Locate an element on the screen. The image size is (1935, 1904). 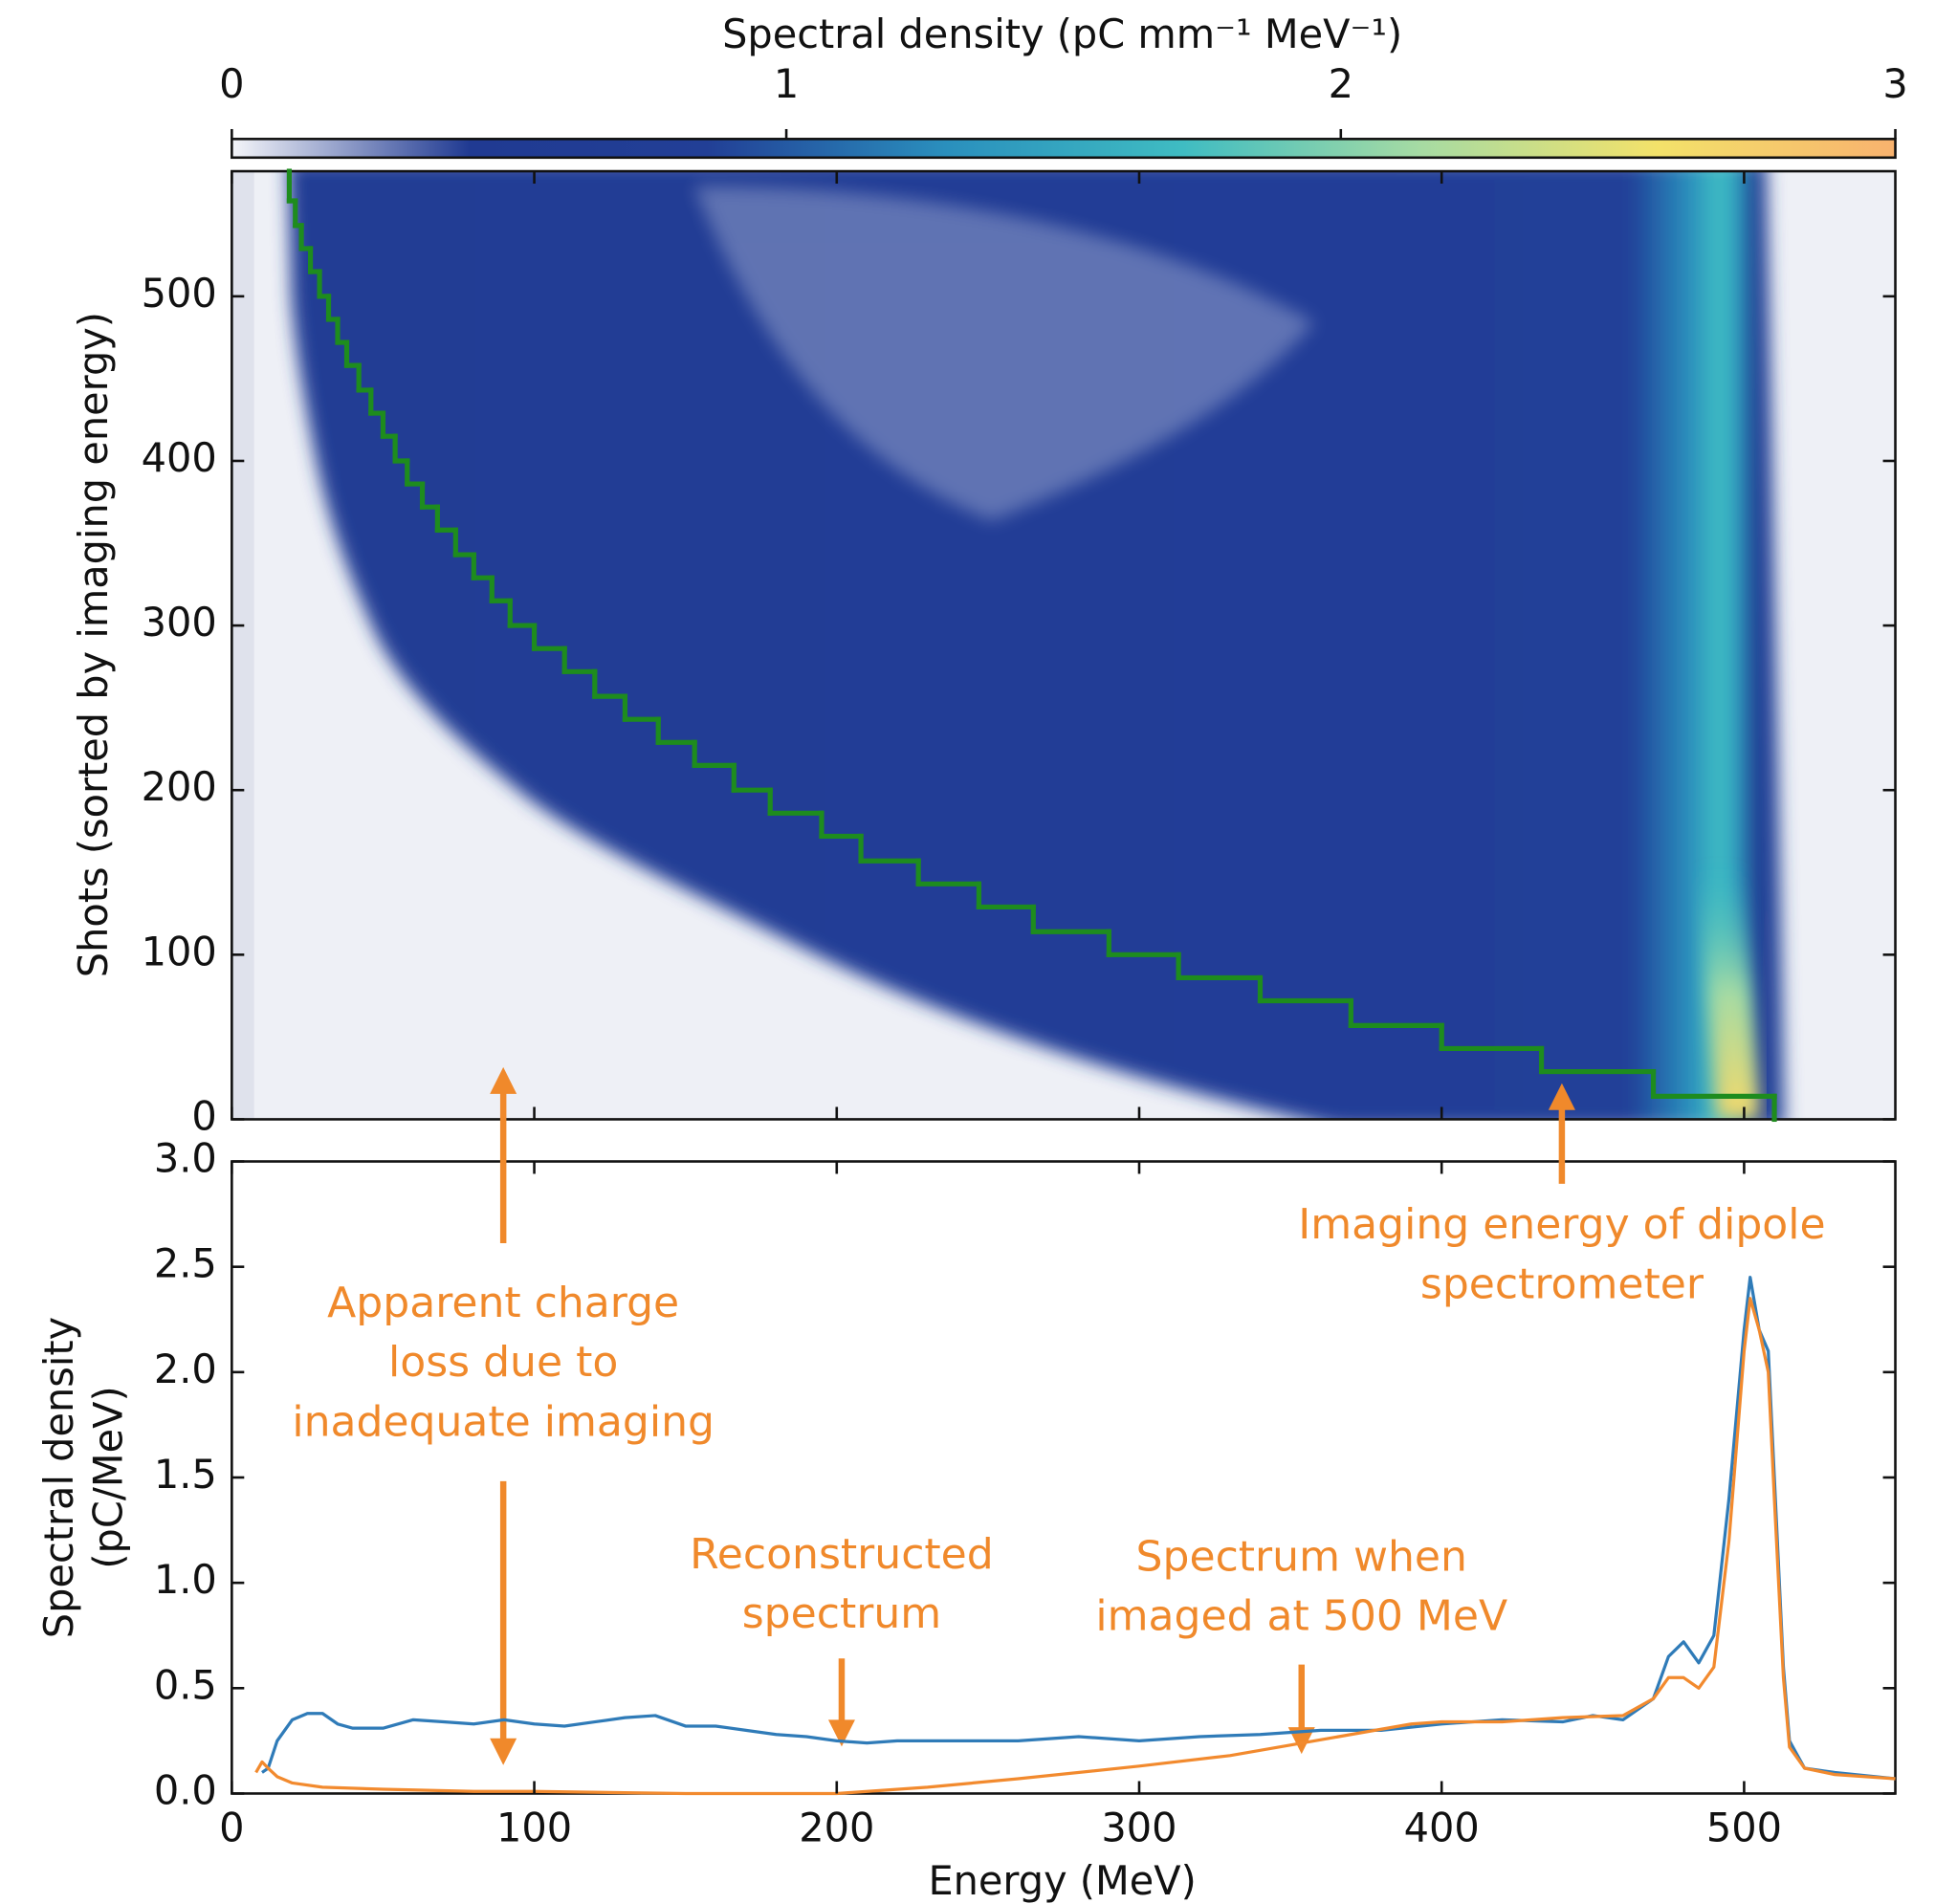
annotation: Imaging energy of dipole is located at coordinates (1561, 1225).